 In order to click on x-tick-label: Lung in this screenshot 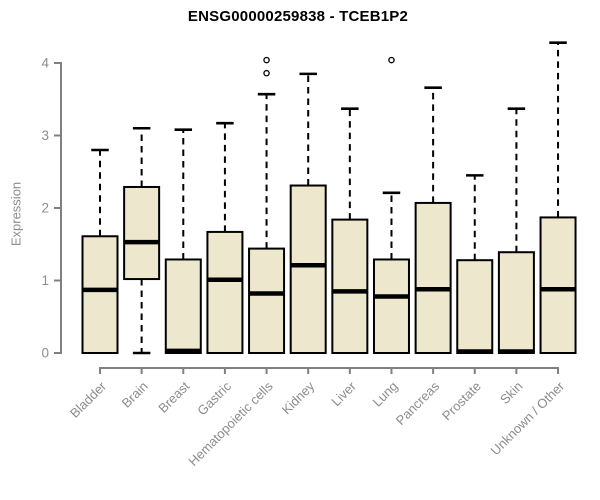, I will do `click(385, 394)`.